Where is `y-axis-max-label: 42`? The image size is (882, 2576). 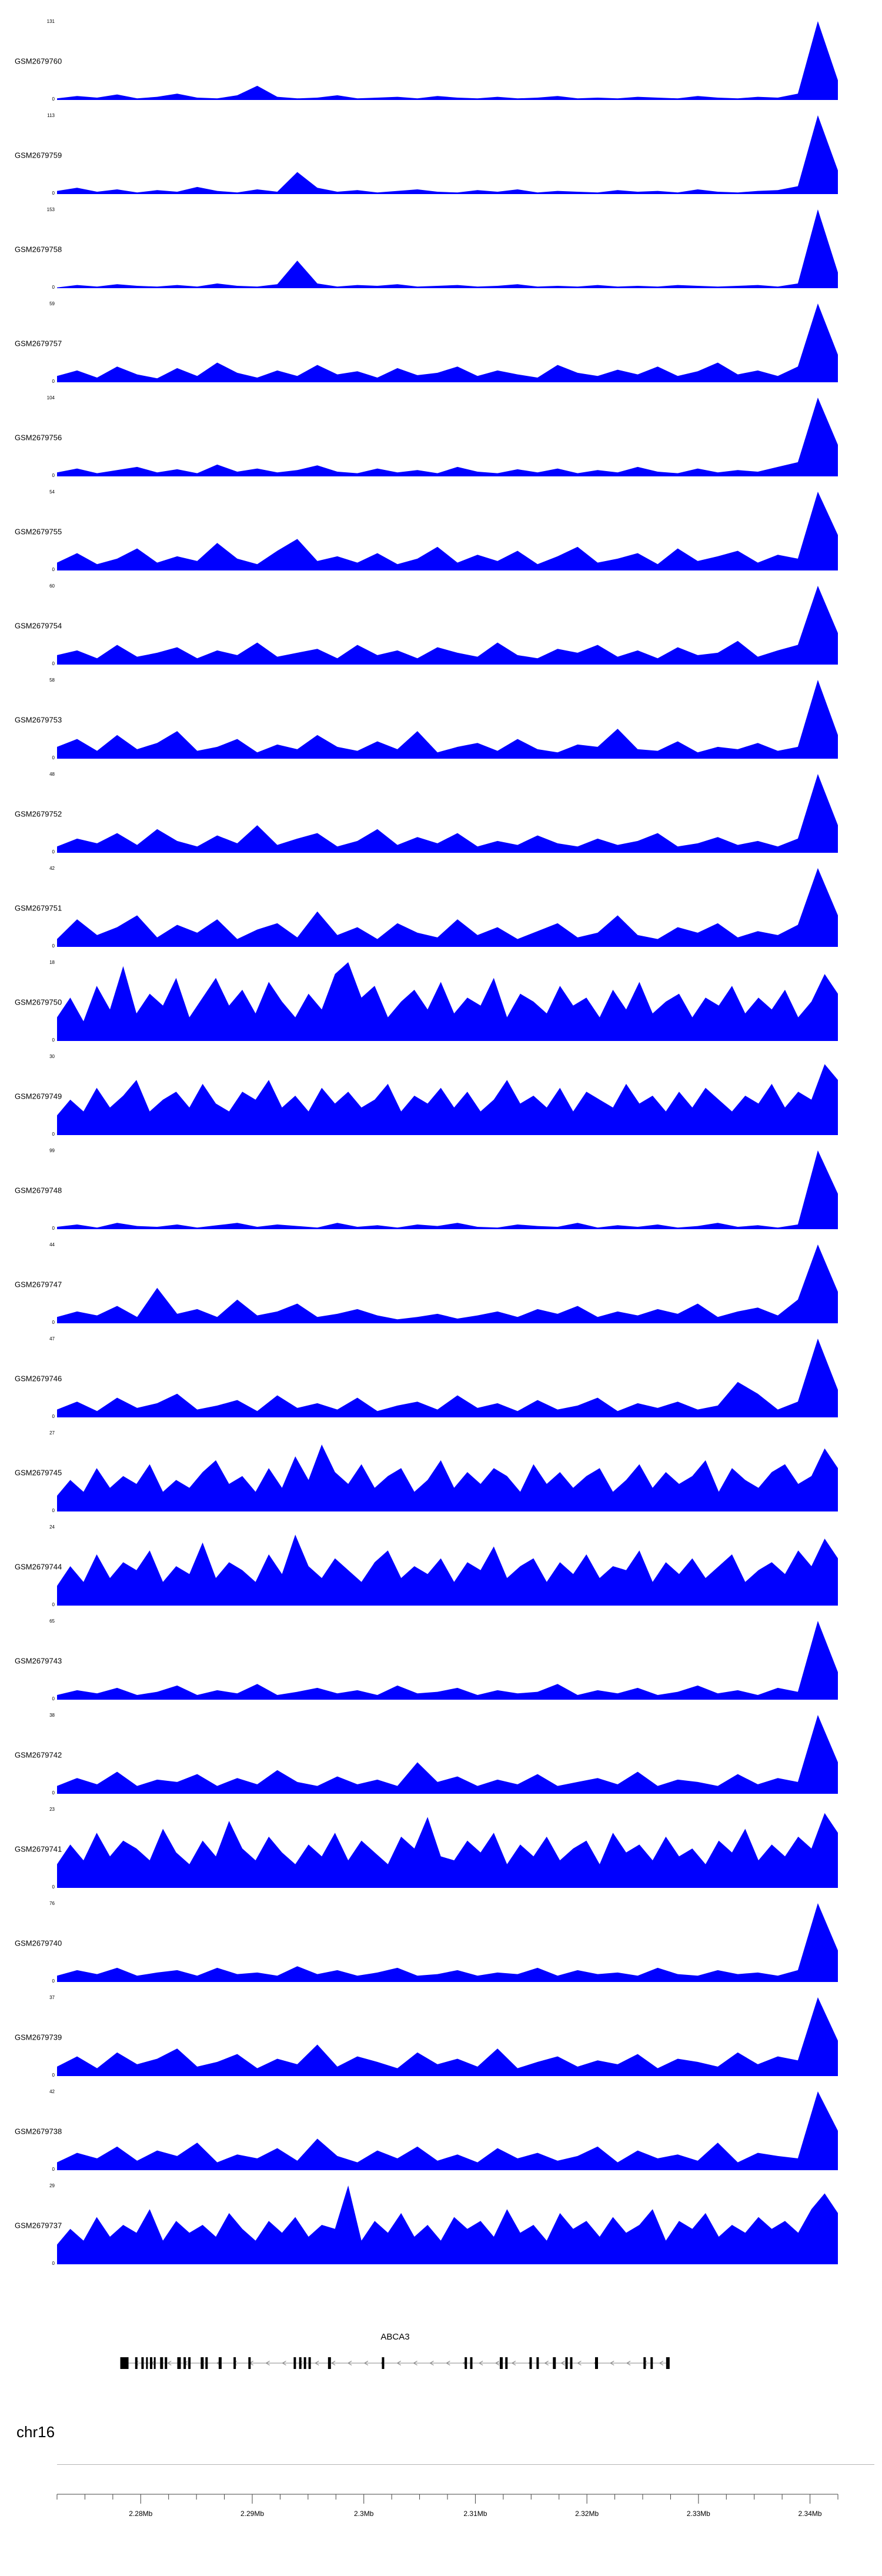
y-axis-max-label: 42 is located at coordinates (52, 868).